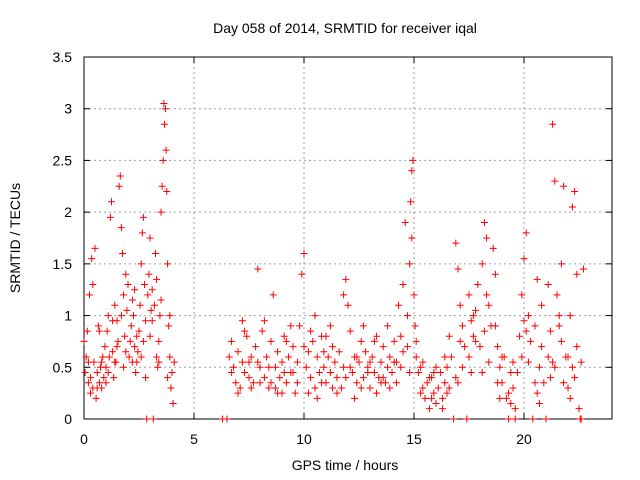 The width and height of the screenshot is (640, 480). Describe the element at coordinates (345, 465) in the screenshot. I see `x-axis-label: GPS time / hours` at that location.